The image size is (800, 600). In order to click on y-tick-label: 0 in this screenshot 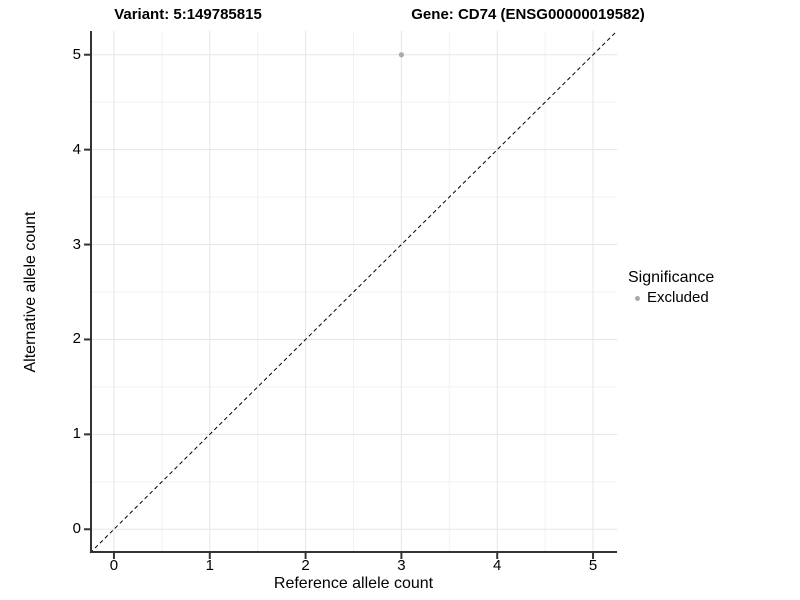, I will do `click(76, 529)`.